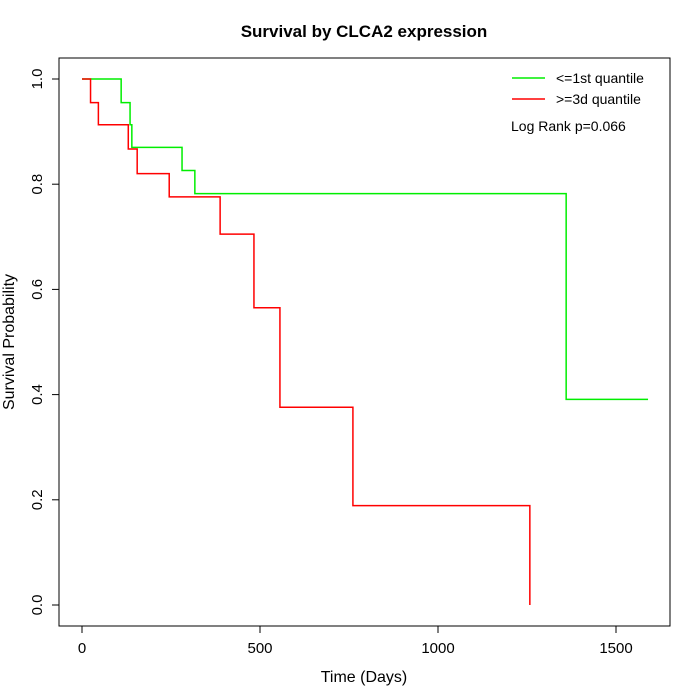 This screenshot has height=700, width=700. What do you see at coordinates (364, 31) in the screenshot?
I see `chart-title: Survival by CLCA2 expression` at bounding box center [364, 31].